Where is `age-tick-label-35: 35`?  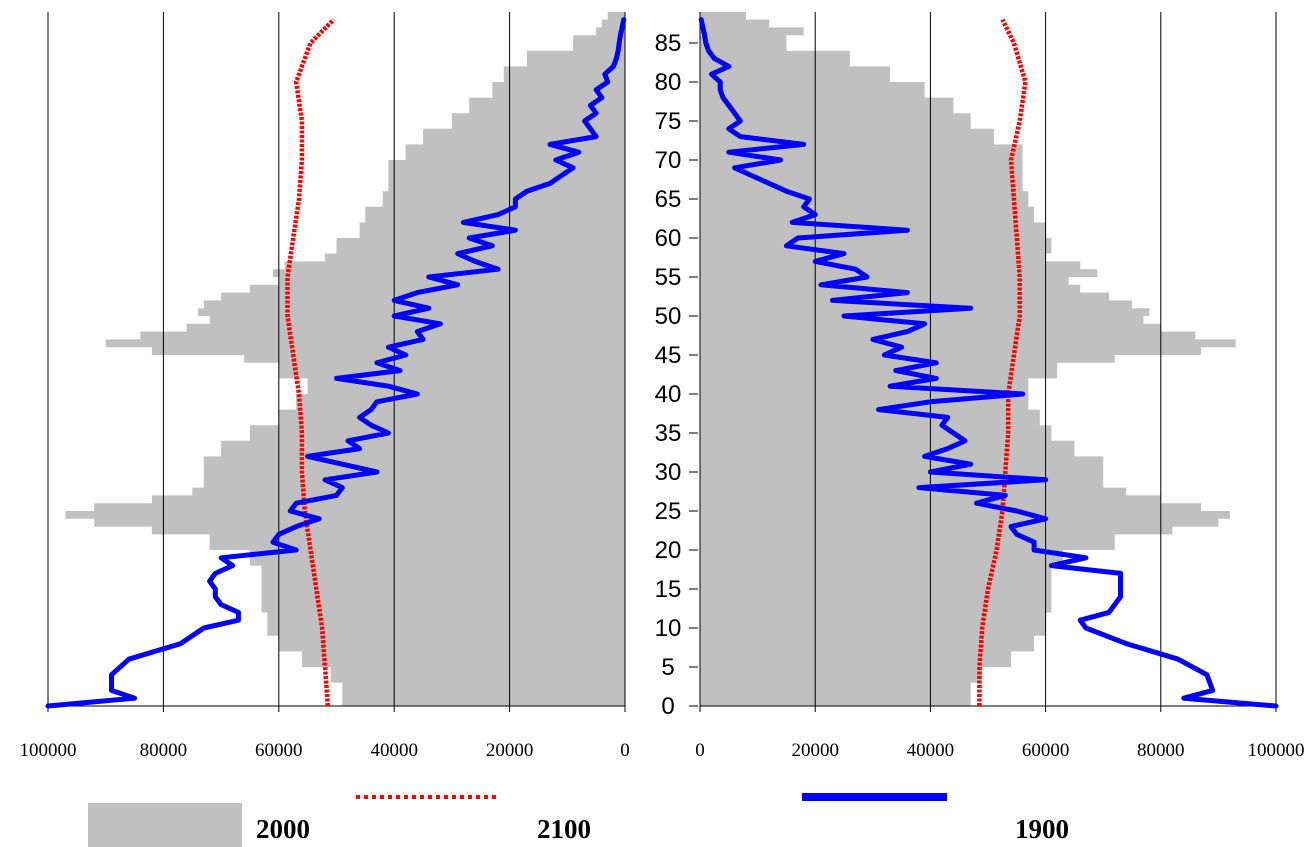
age-tick-label-35: 35 is located at coordinates (668, 433).